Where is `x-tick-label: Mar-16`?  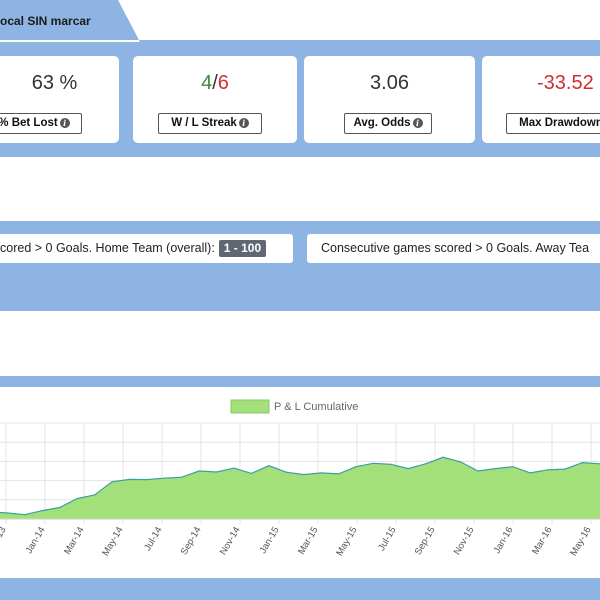
x-tick-label: Mar-16 is located at coordinates (542, 541).